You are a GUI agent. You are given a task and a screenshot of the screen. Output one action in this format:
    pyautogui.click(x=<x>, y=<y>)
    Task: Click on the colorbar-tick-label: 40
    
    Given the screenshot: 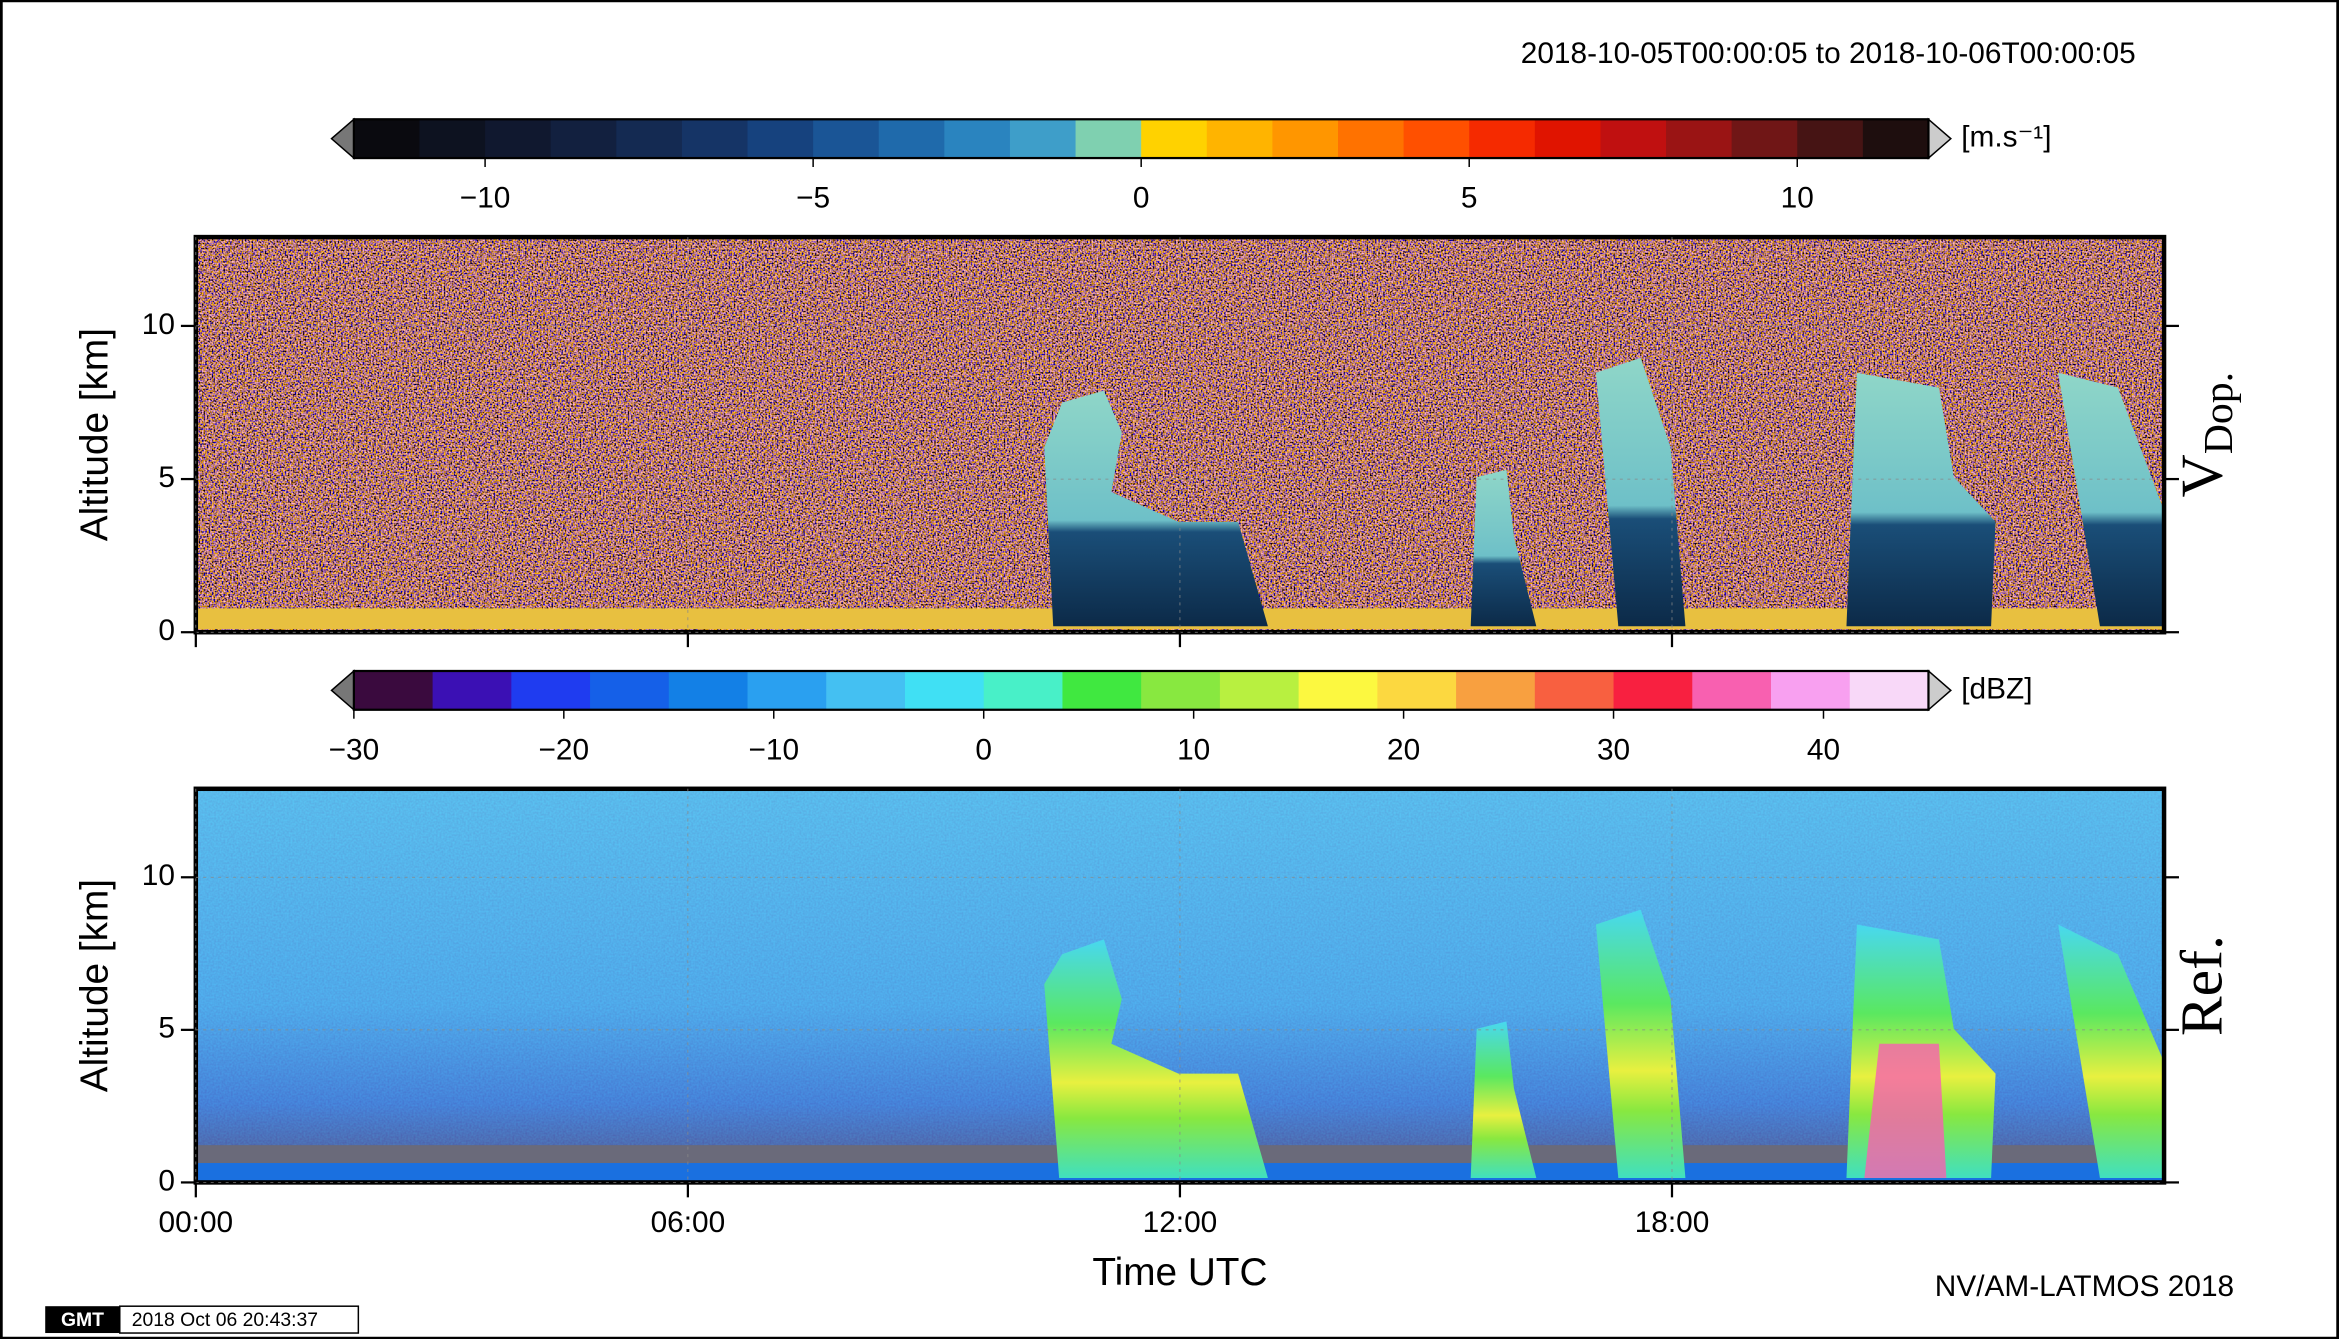 What is the action you would take?
    pyautogui.click(x=1823, y=749)
    